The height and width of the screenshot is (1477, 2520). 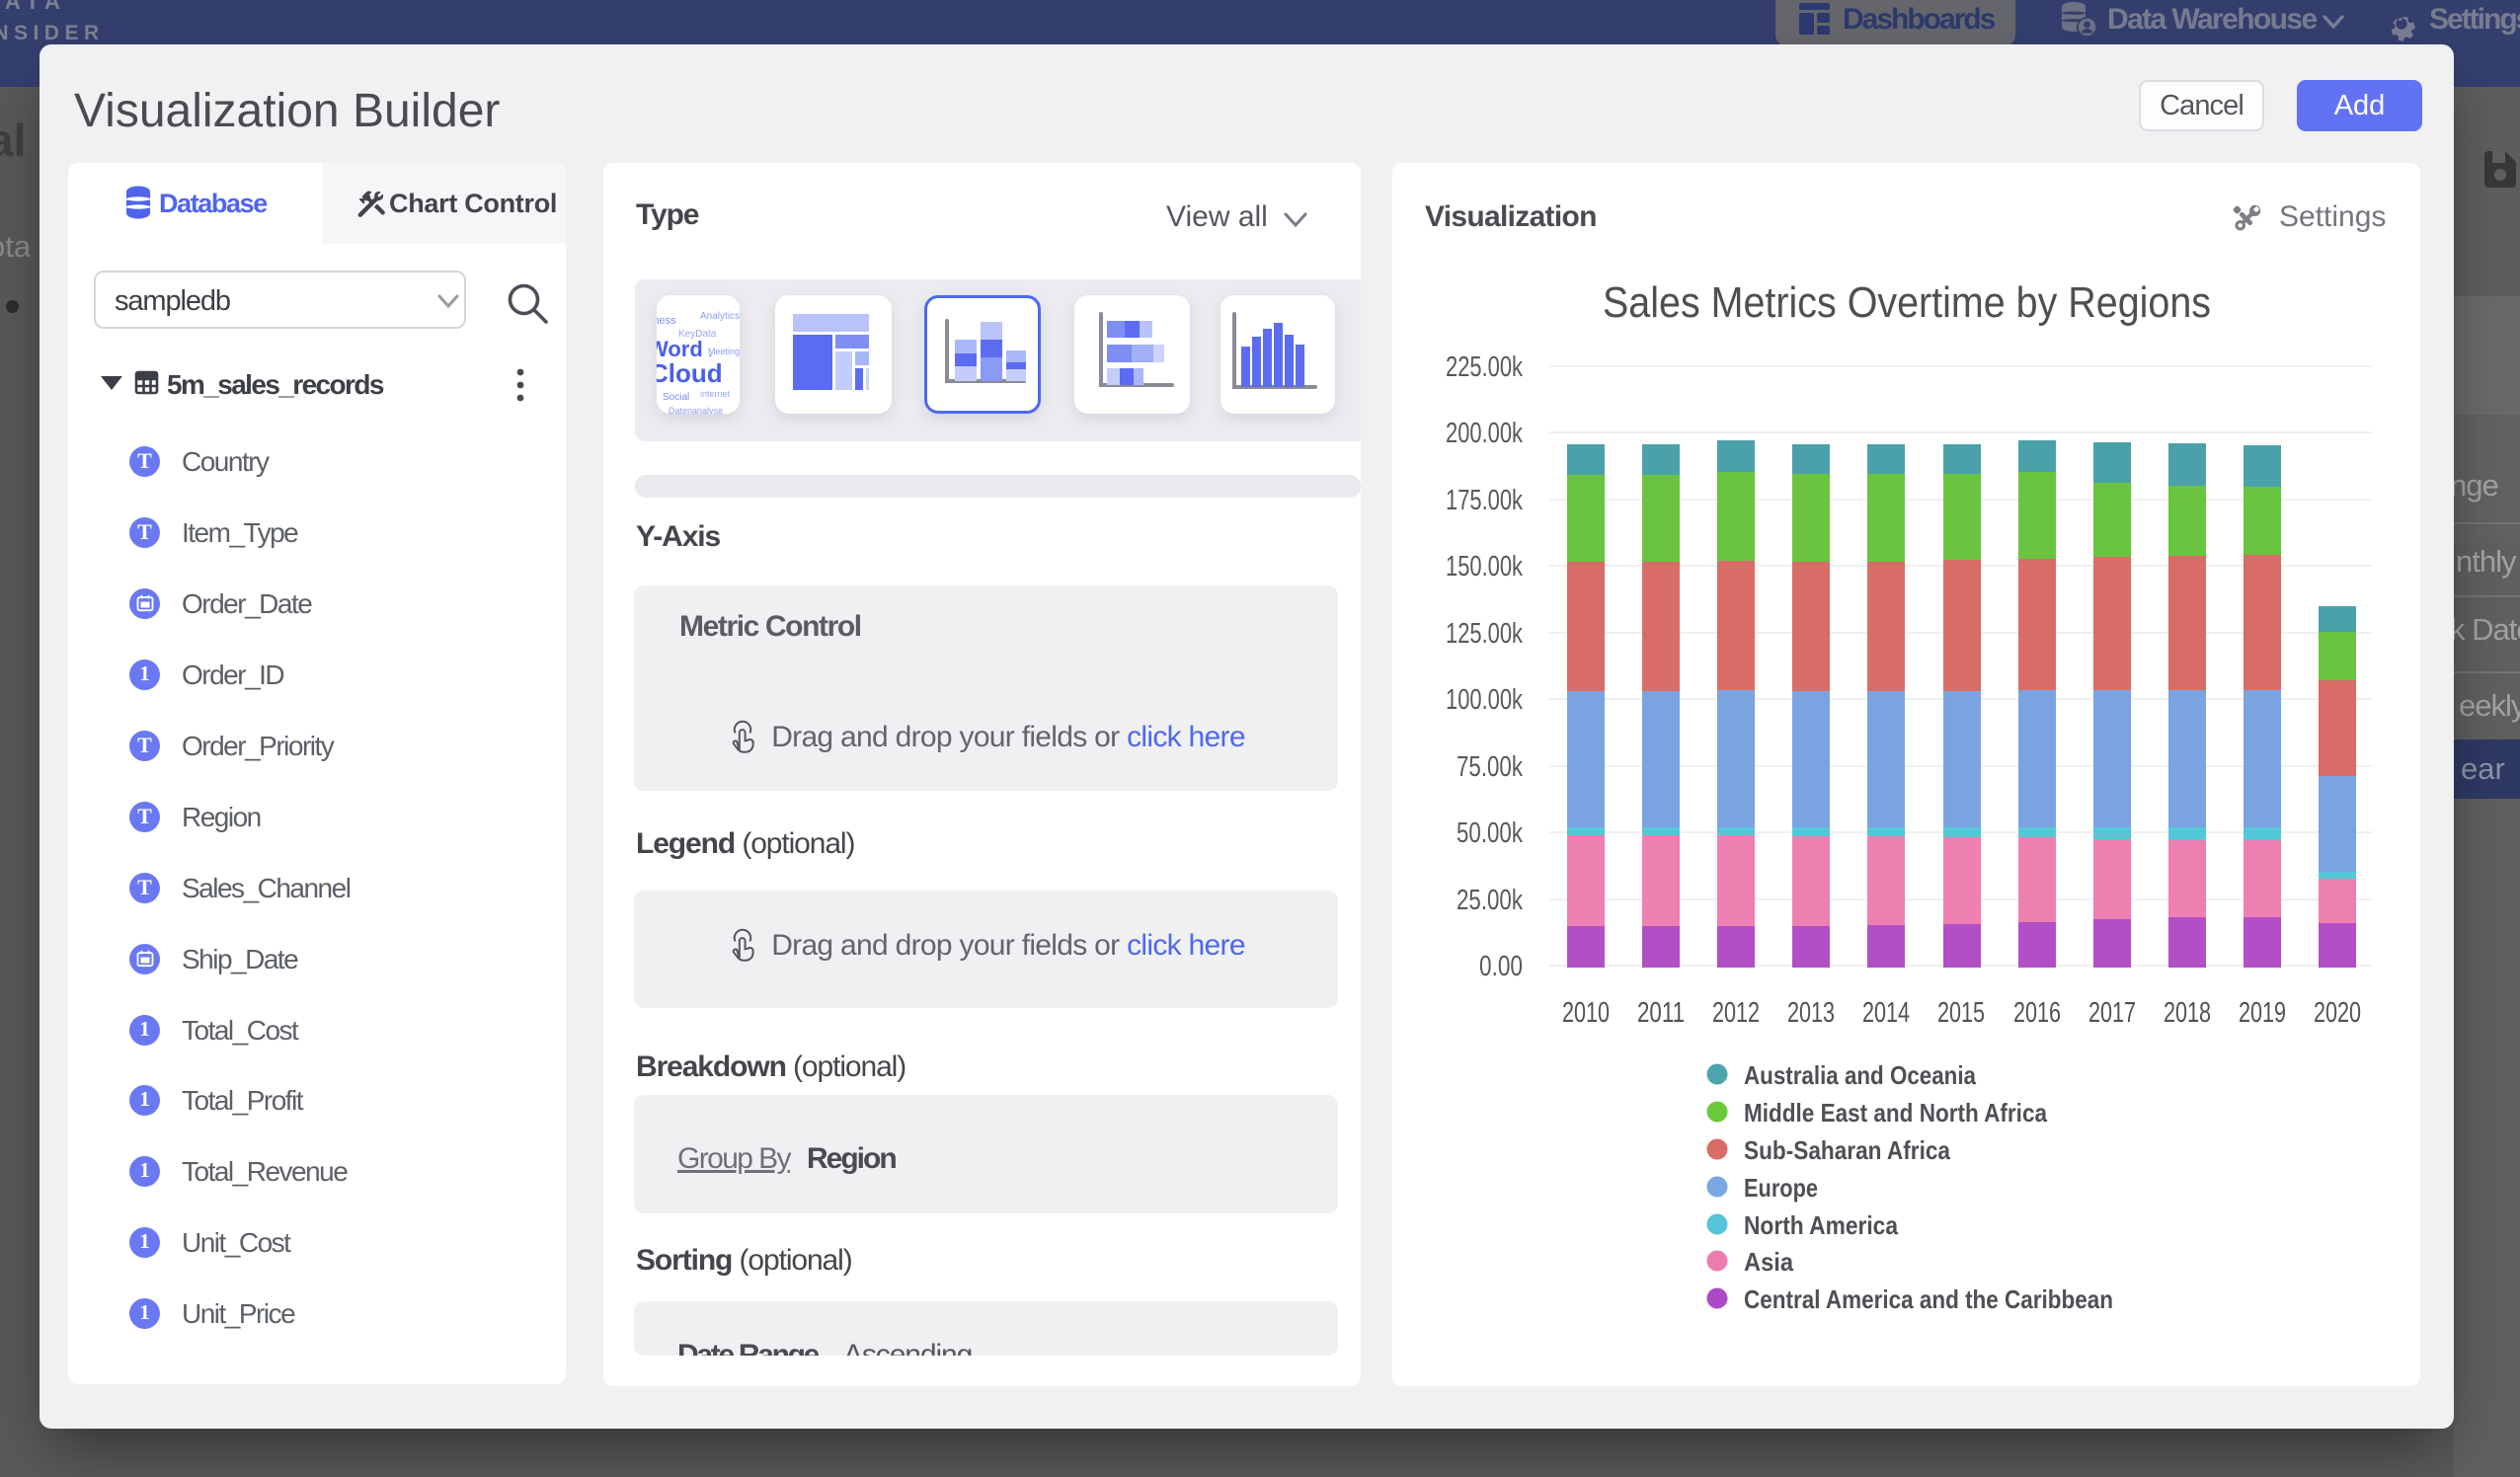 I want to click on svg-text: Australia and Oceania, so click(x=1860, y=1075).